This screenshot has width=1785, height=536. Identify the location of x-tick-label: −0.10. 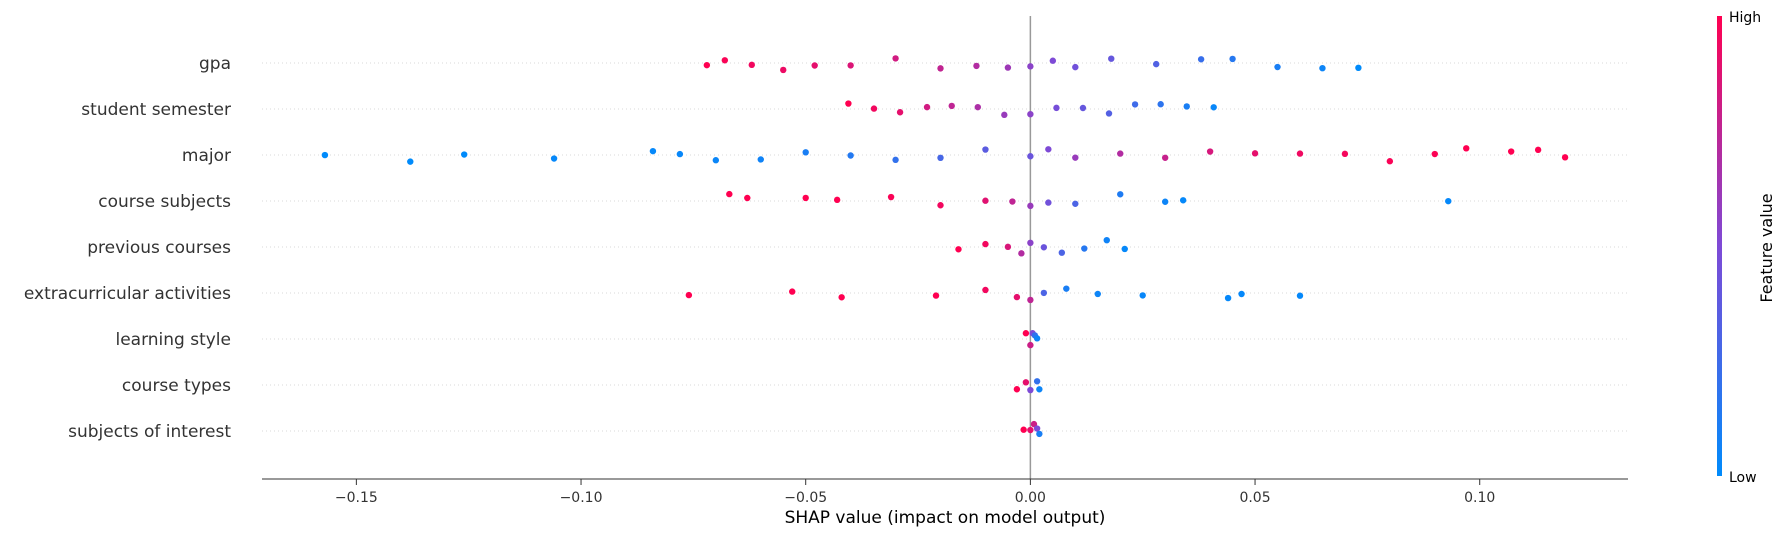
(581, 498).